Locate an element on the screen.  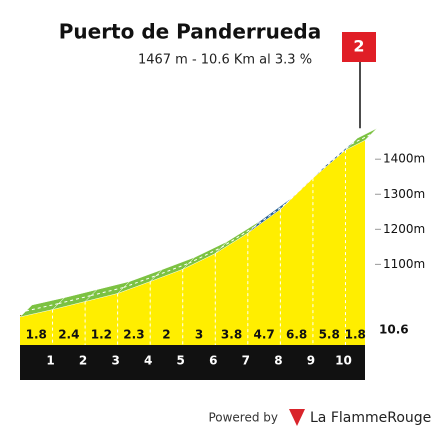
km-label: 4 is located at coordinates (148, 361).